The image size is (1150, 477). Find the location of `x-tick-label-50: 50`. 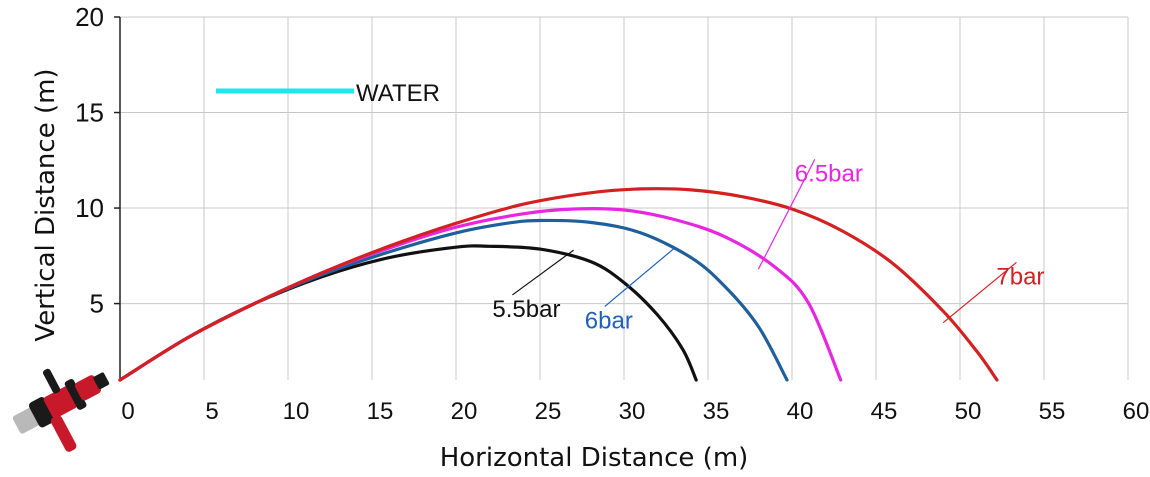

x-tick-label-50: 50 is located at coordinates (968, 411).